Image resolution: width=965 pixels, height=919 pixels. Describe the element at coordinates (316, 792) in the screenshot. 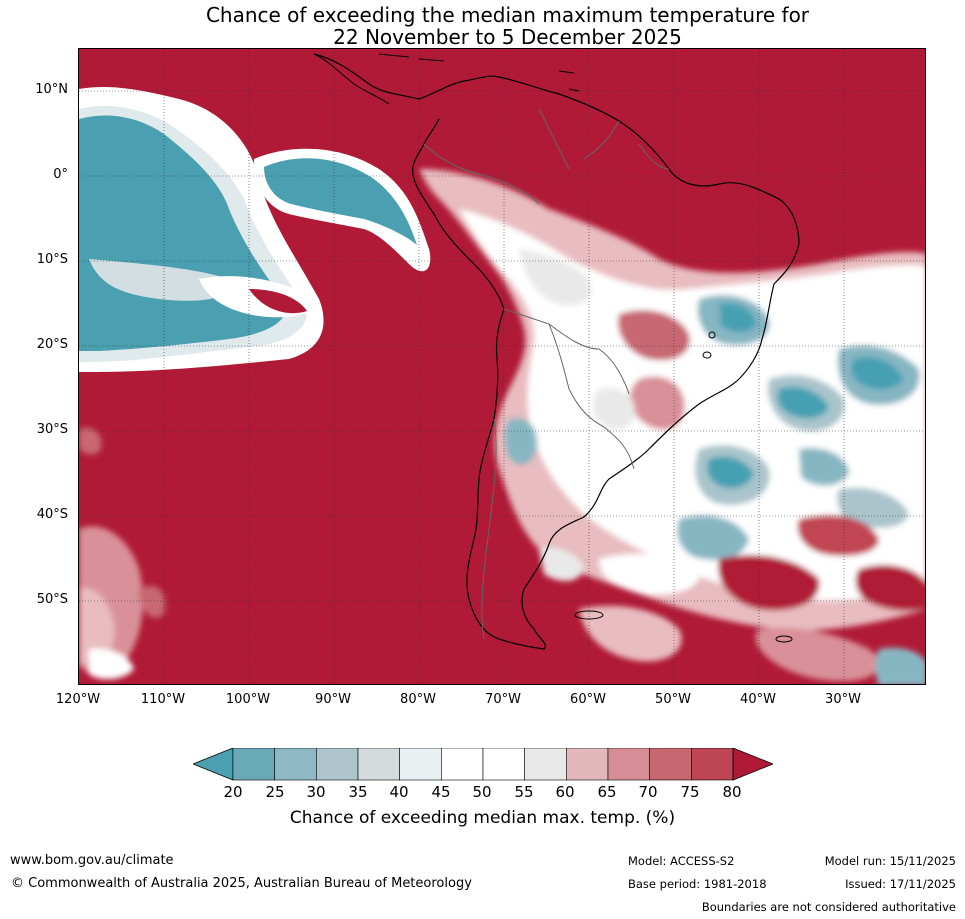

I see `colorbar-tick: 30` at that location.